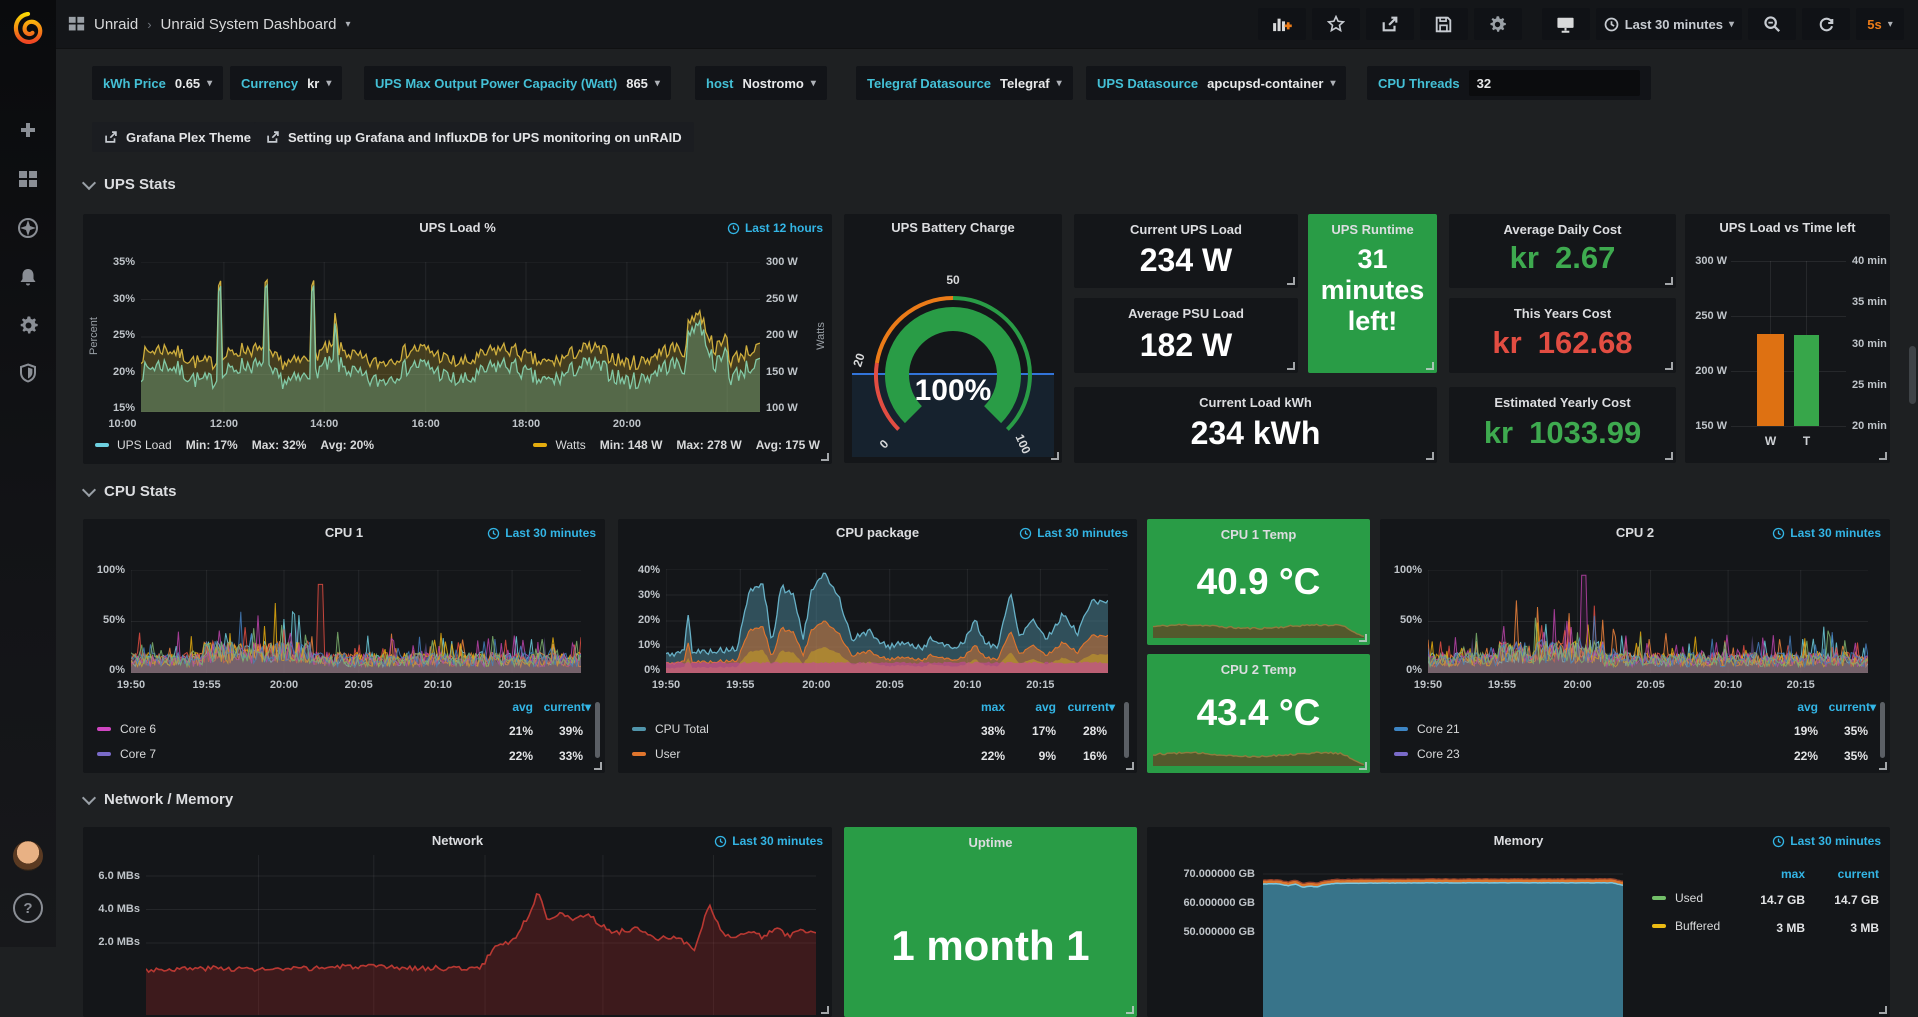  I want to click on legend-series: User, so click(656, 754).